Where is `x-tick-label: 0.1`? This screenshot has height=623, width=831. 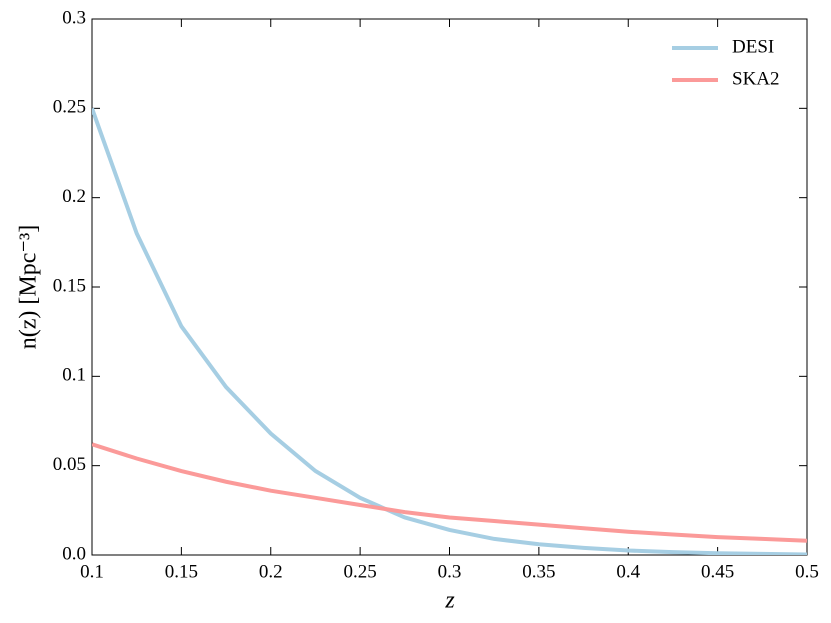
x-tick-label: 0.1 is located at coordinates (92, 571).